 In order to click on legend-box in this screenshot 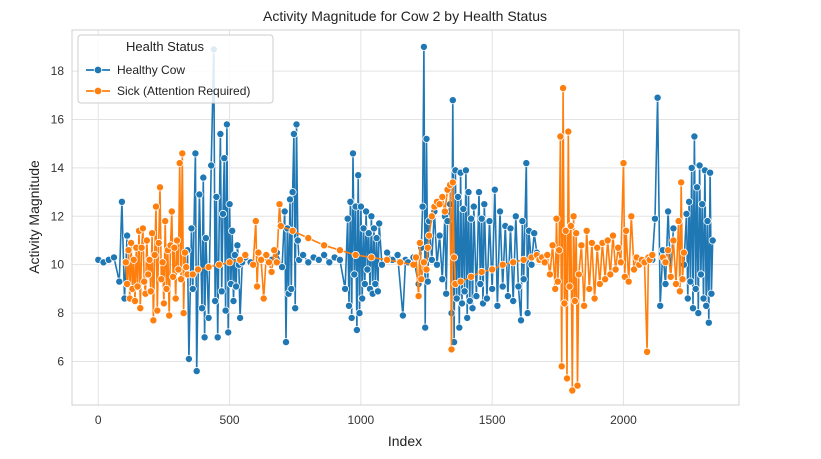, I will do `click(175, 69)`.